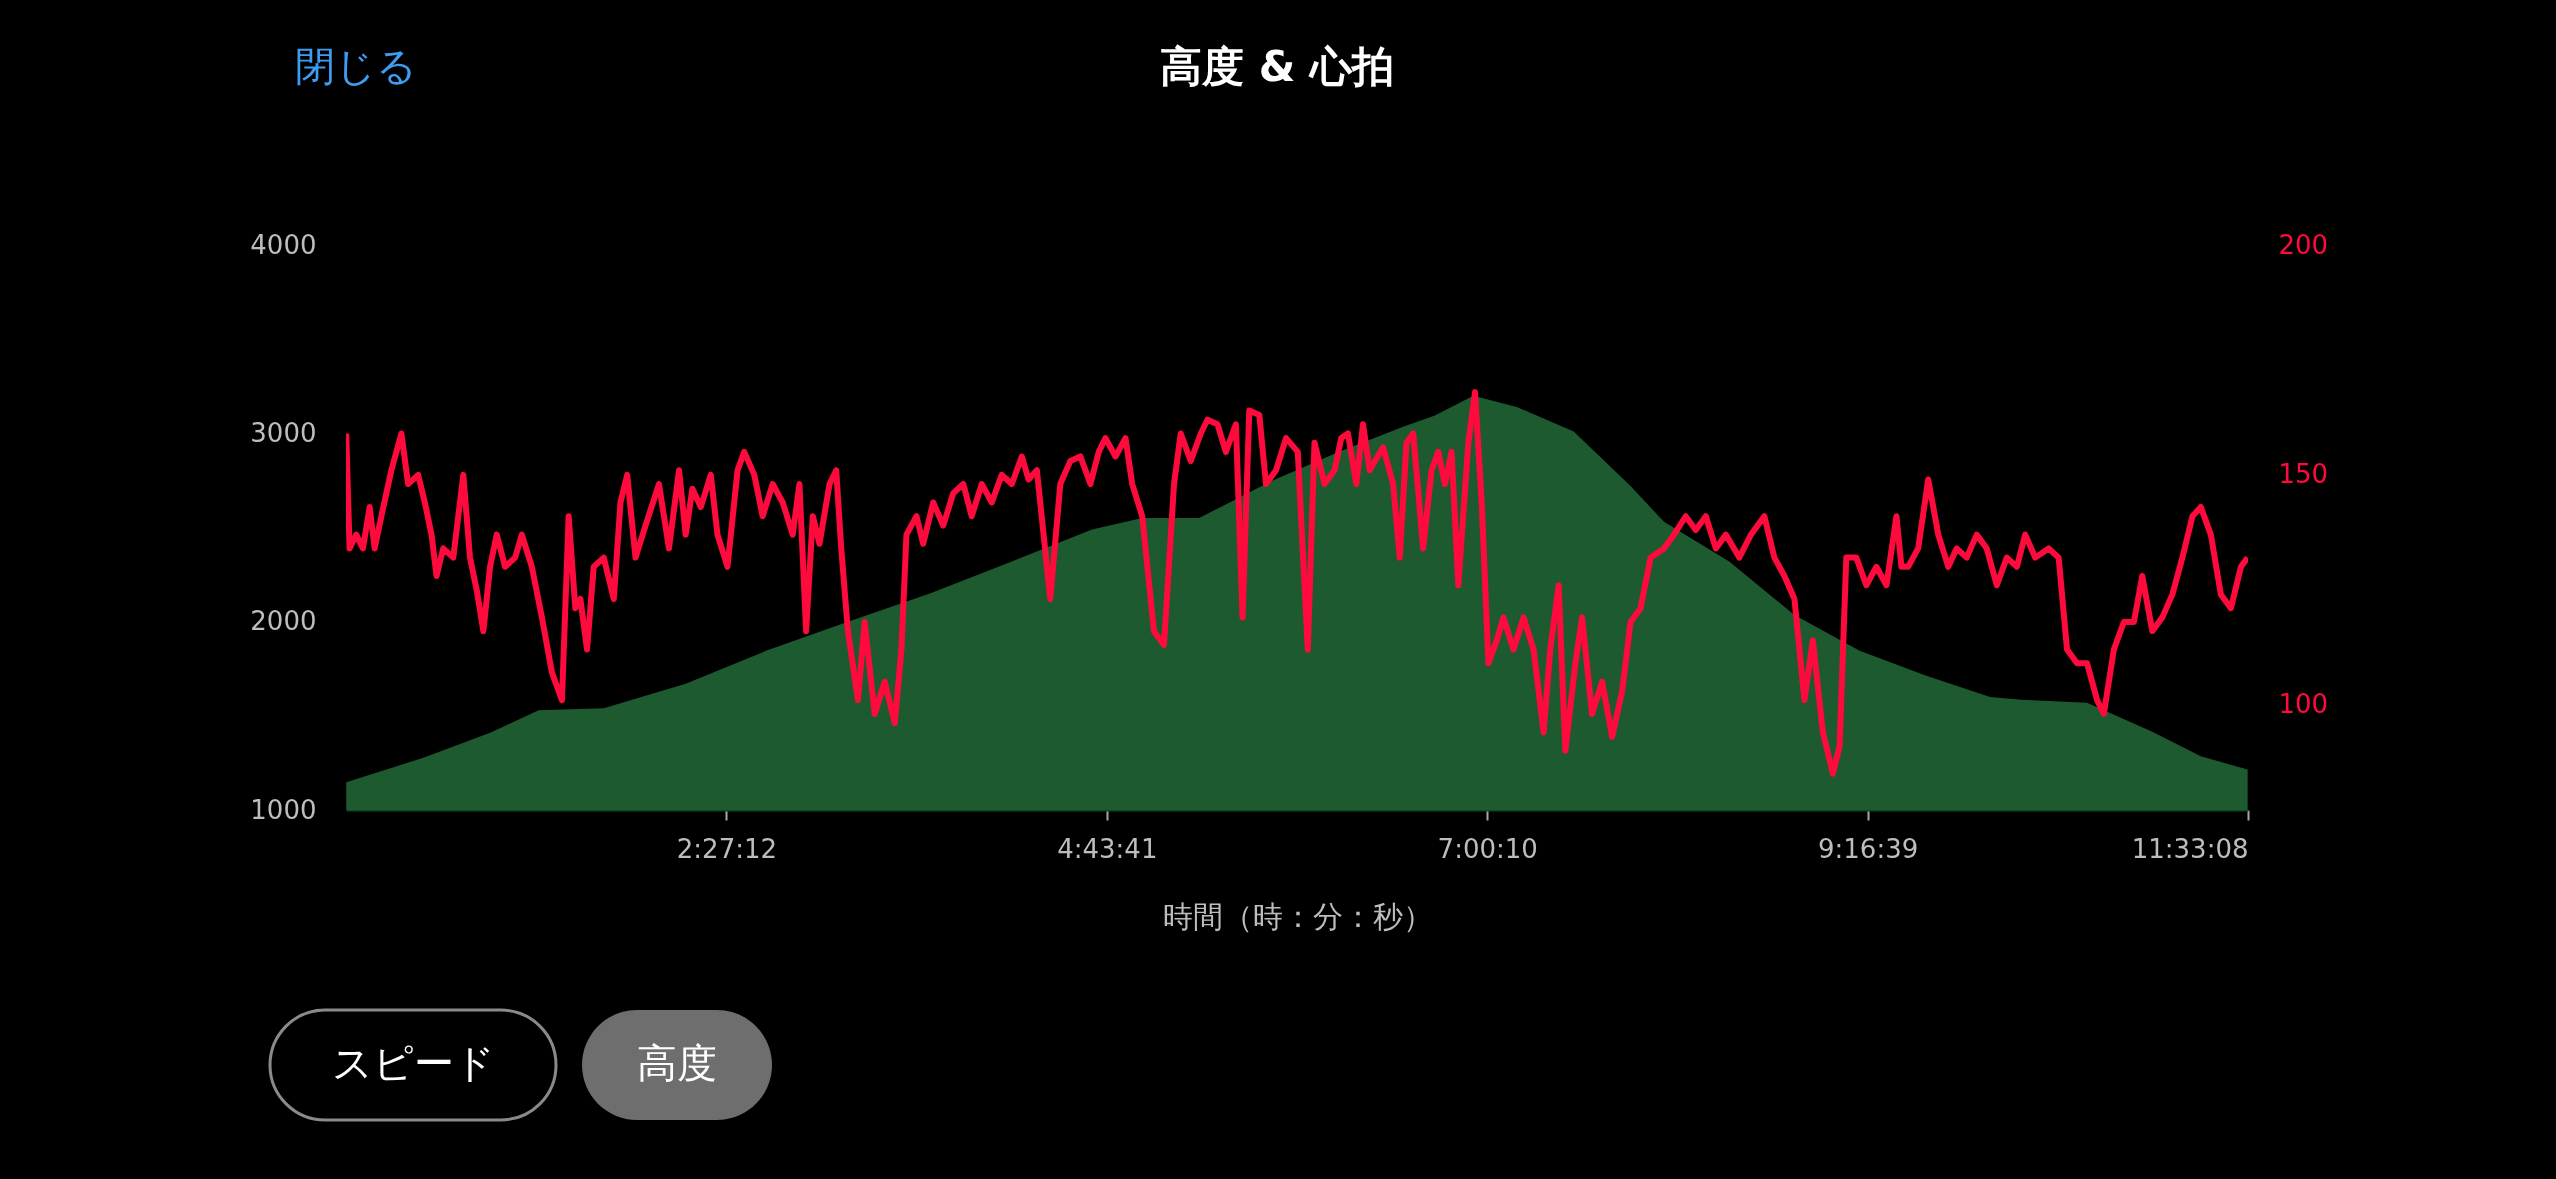  What do you see at coordinates (677, 1063) in the screenshot?
I see `text: 高度` at bounding box center [677, 1063].